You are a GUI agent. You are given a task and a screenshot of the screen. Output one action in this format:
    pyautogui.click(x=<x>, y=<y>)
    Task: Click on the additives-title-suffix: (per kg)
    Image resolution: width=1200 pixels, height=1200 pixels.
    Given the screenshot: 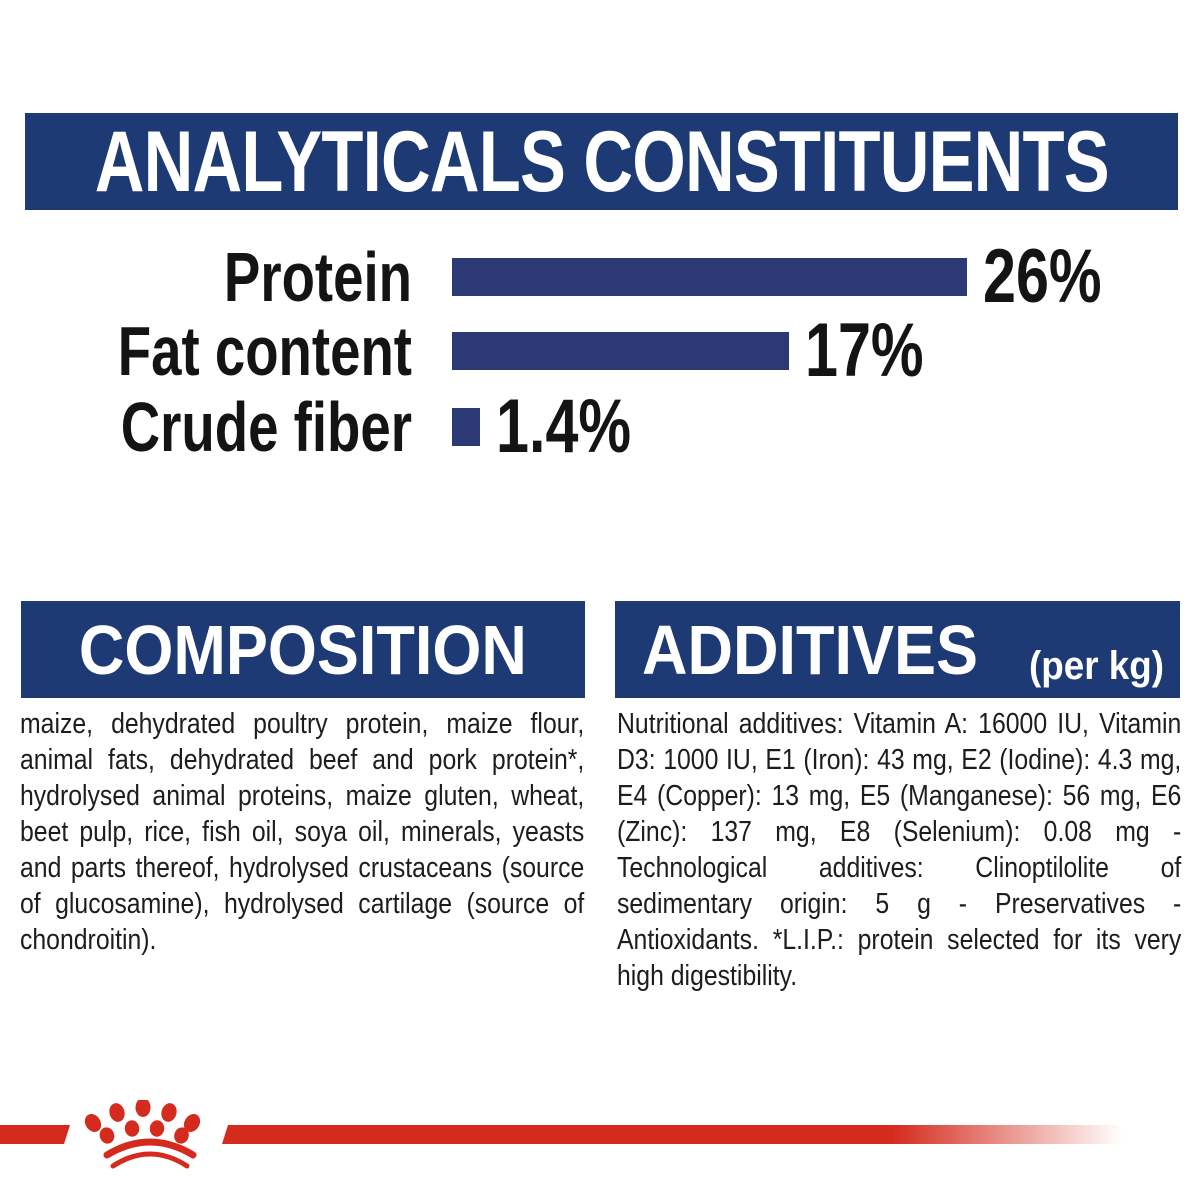 What is the action you would take?
    pyautogui.click(x=1097, y=666)
    